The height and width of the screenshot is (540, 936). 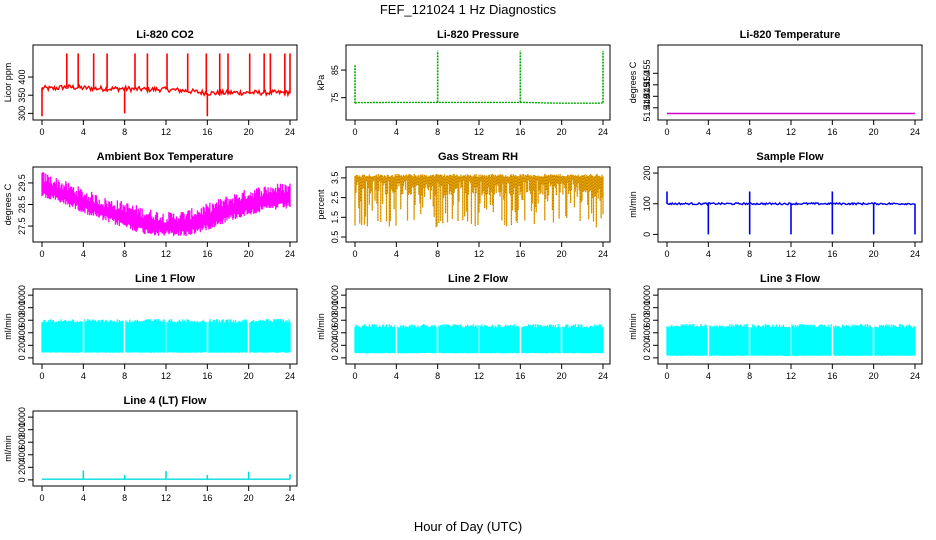 I want to click on y-tick-label: 400, so click(x=647, y=332).